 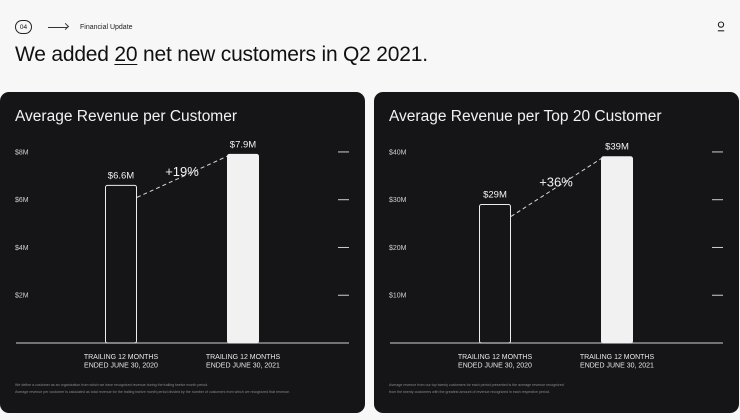 What do you see at coordinates (22, 152) in the screenshot?
I see `y-tick-label: $8M` at bounding box center [22, 152].